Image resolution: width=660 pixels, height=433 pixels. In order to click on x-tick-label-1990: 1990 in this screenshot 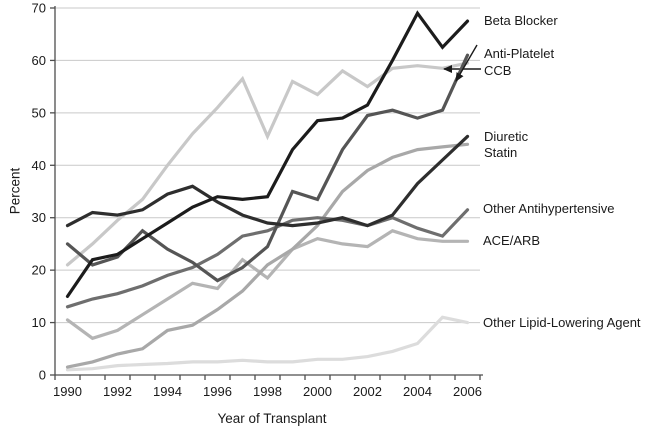, I will do `click(67, 391)`.